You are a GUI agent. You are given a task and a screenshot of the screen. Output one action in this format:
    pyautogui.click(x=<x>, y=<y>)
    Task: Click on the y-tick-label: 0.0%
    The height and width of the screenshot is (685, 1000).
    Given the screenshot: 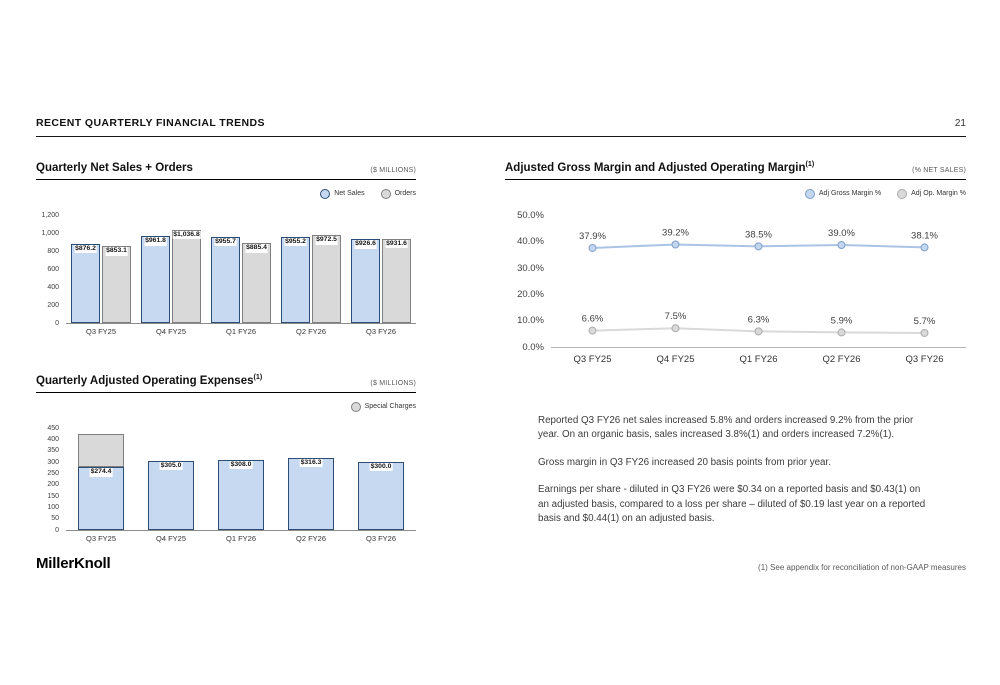 What is the action you would take?
    pyautogui.click(x=533, y=347)
    